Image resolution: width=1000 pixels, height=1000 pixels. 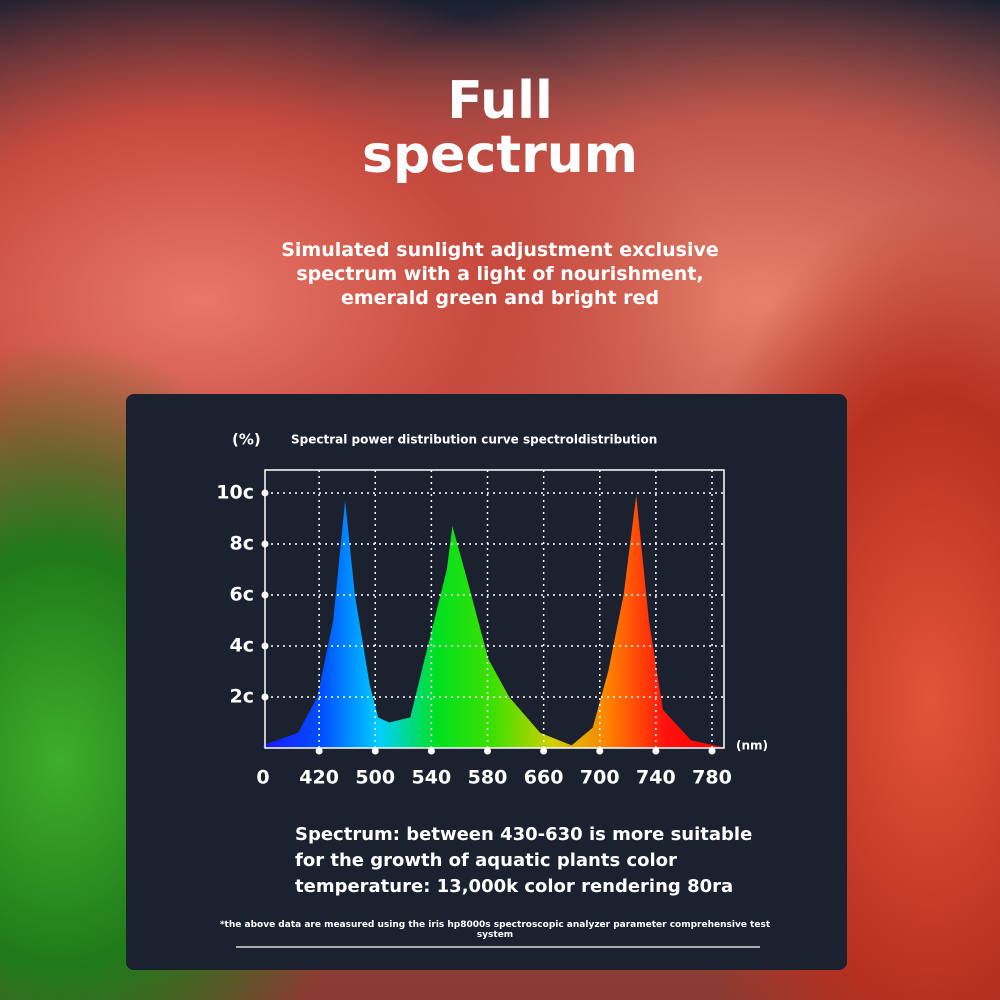 I want to click on y-tick-label: 4c, so click(x=242, y=645).